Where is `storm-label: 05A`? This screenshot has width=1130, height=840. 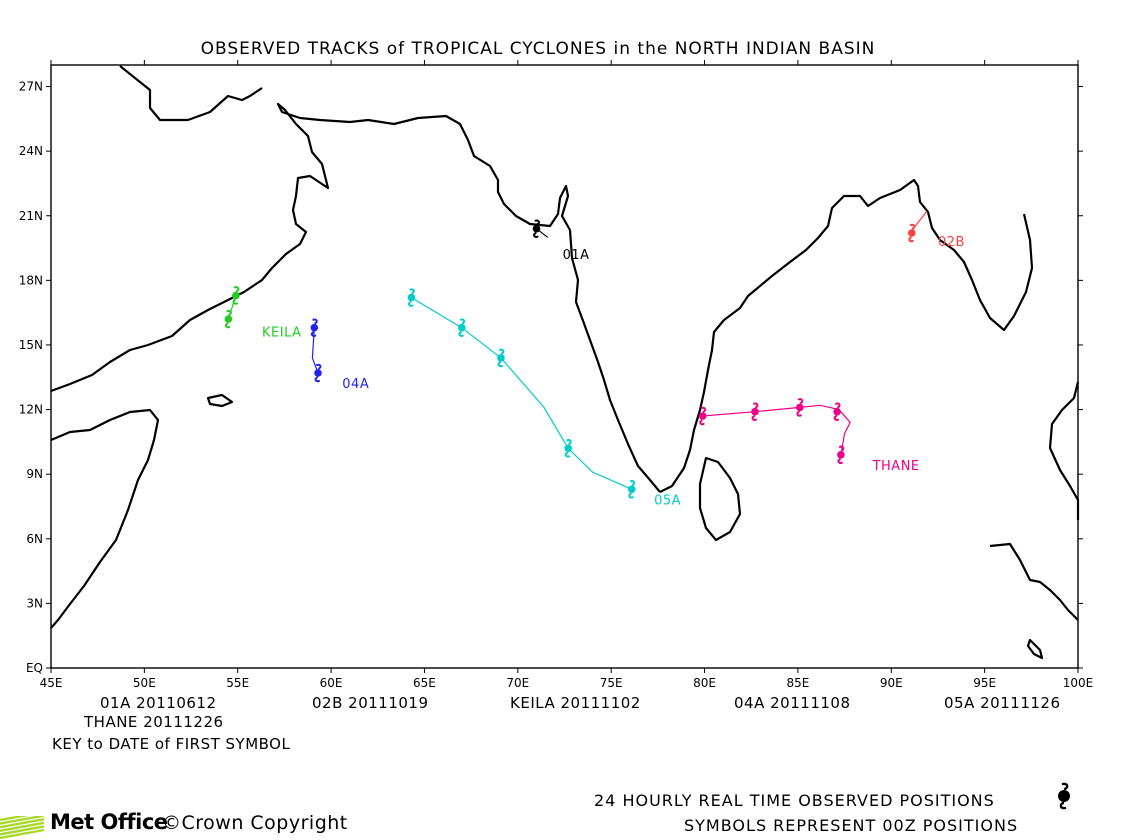
storm-label: 05A is located at coordinates (667, 500).